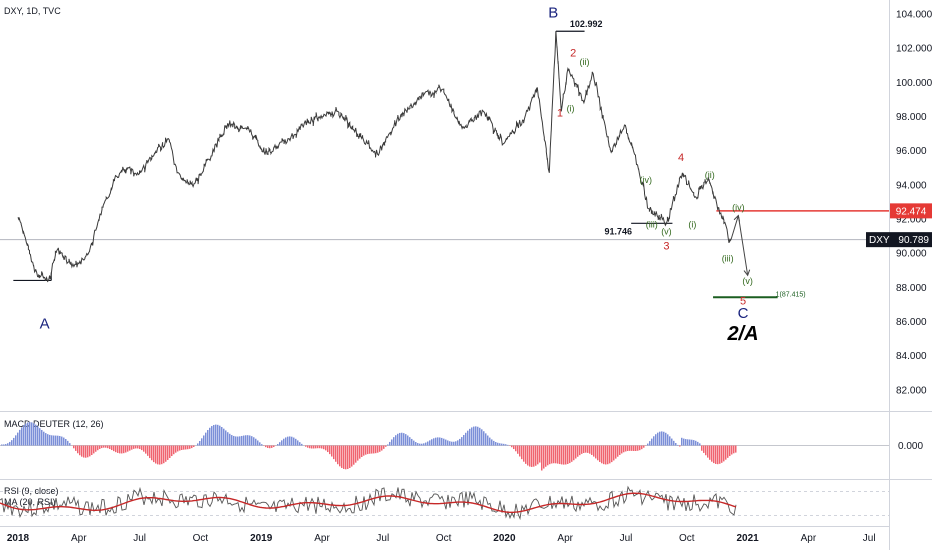 The width and height of the screenshot is (932, 550). I want to click on wave-label: 4, so click(681, 158).